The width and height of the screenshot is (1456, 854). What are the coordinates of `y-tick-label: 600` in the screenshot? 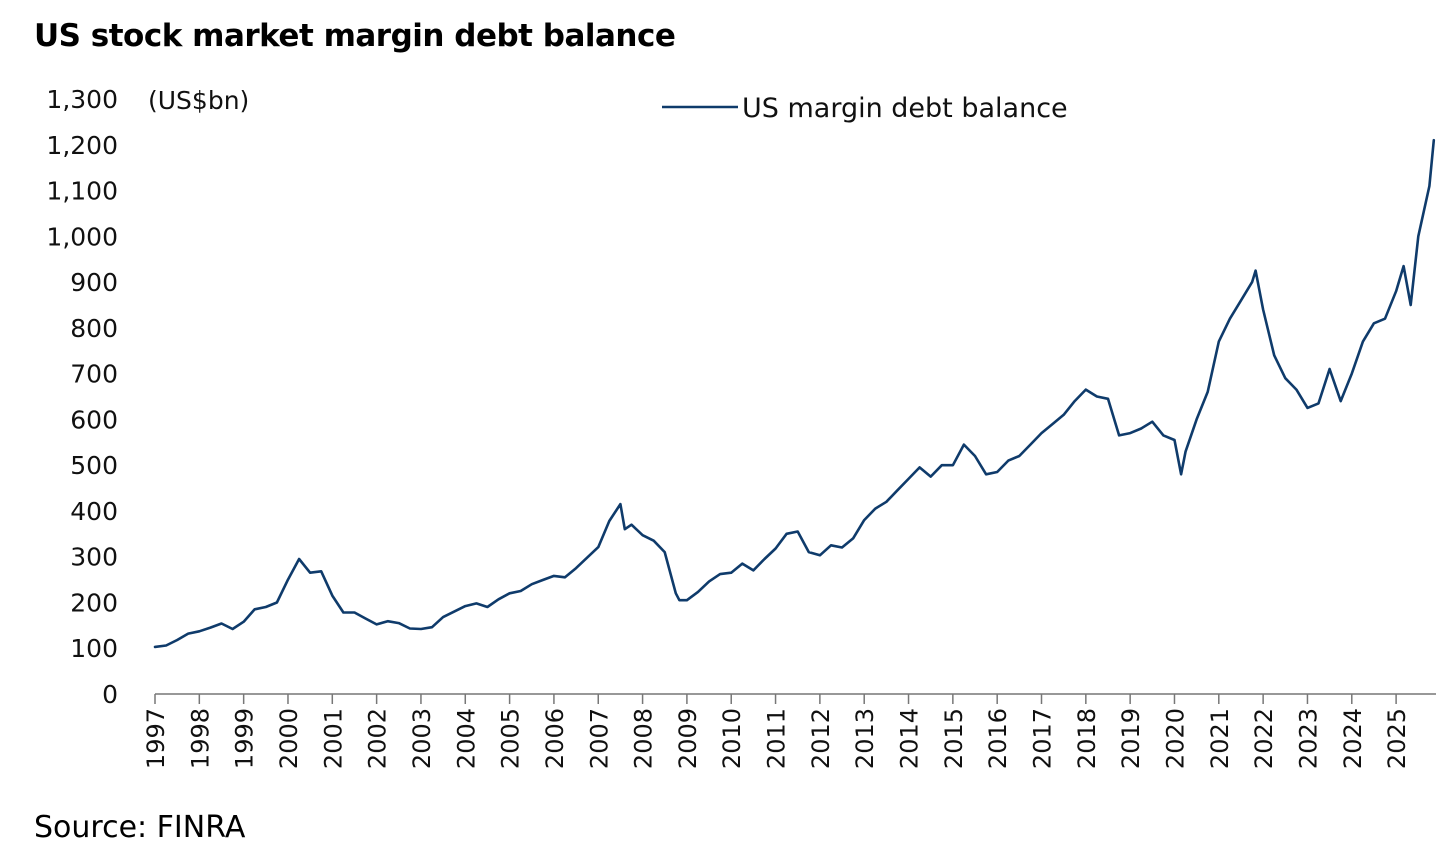 It's located at (94, 419).